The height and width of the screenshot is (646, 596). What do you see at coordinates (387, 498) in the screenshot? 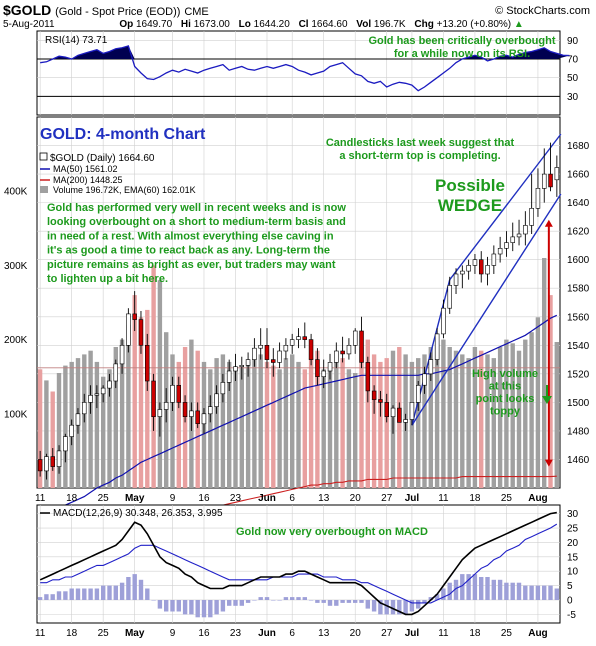
I see `x-axis-label: 27` at bounding box center [387, 498].